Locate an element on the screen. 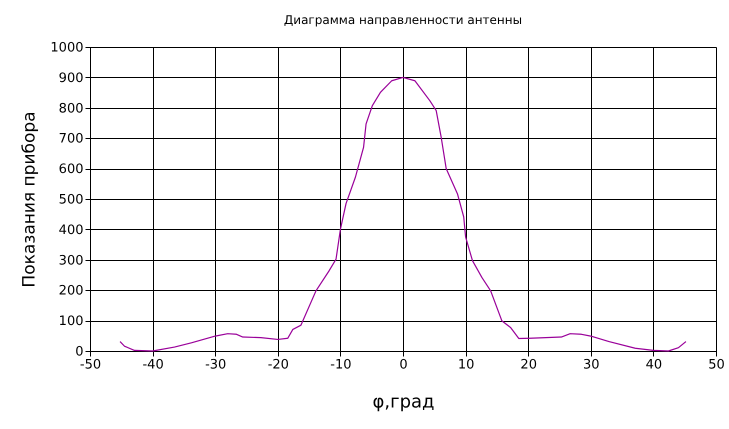 This screenshot has height=429, width=729. x-tick-label: 10 is located at coordinates (466, 365).